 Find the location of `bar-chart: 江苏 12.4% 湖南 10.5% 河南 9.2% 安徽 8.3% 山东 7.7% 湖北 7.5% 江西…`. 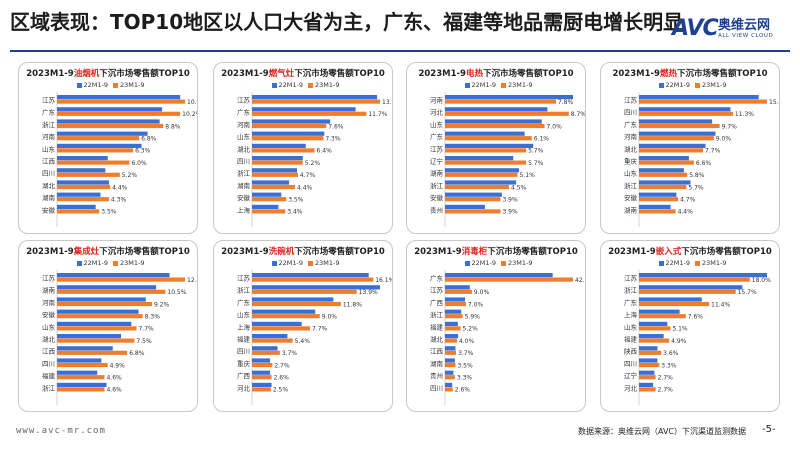

bar-chart: 江苏 12.4% 湖南 10.5% 河南 9.2% 安徽 8.3% 山东 7.7% 湖北 7.5% 江西… is located at coordinates (119, 337).